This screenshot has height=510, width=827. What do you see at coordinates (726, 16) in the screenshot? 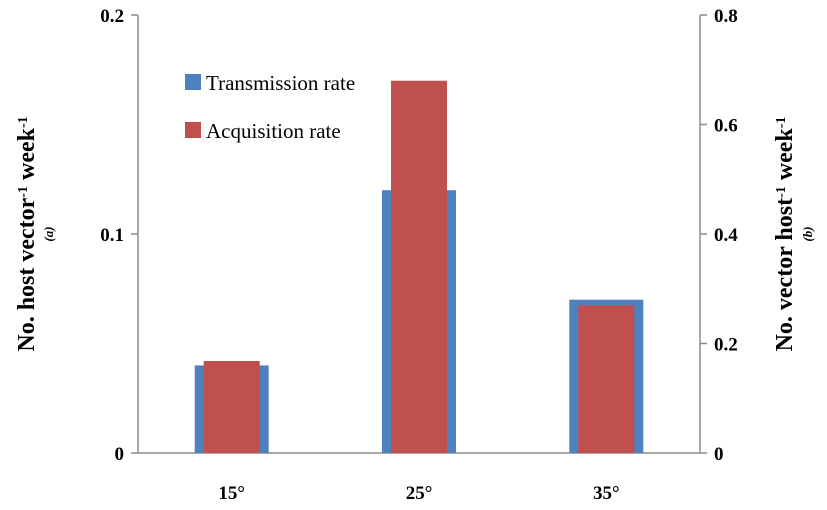
I see `right-y-tick-label: 0.8` at bounding box center [726, 16].